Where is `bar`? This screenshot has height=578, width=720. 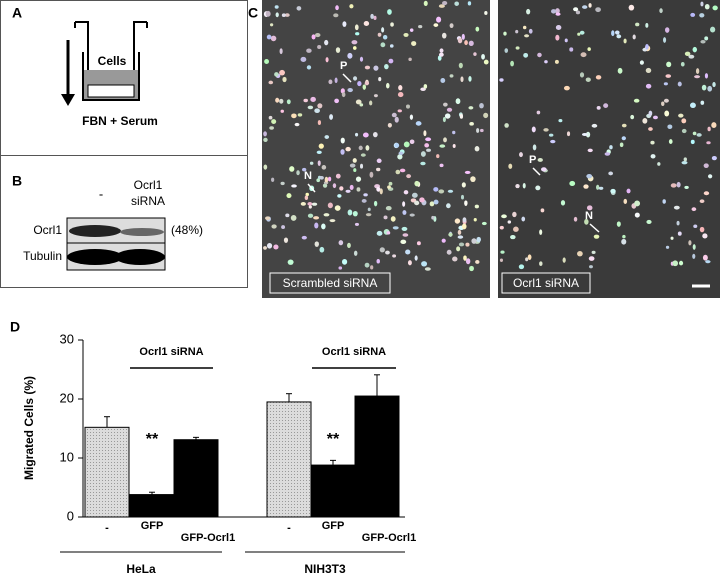 bar is located at coordinates (289, 459).